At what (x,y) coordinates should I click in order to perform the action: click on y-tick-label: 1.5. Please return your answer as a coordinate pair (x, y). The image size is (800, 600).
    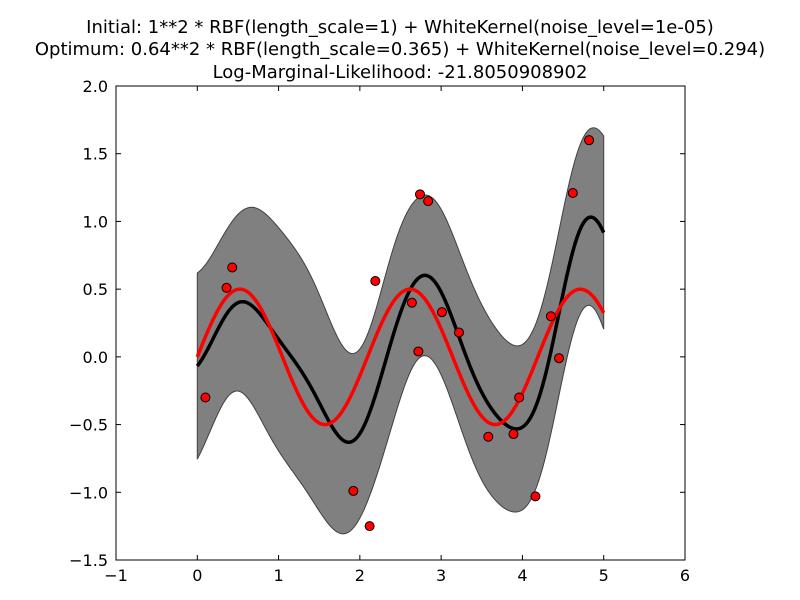
    Looking at the image, I should click on (95, 154).